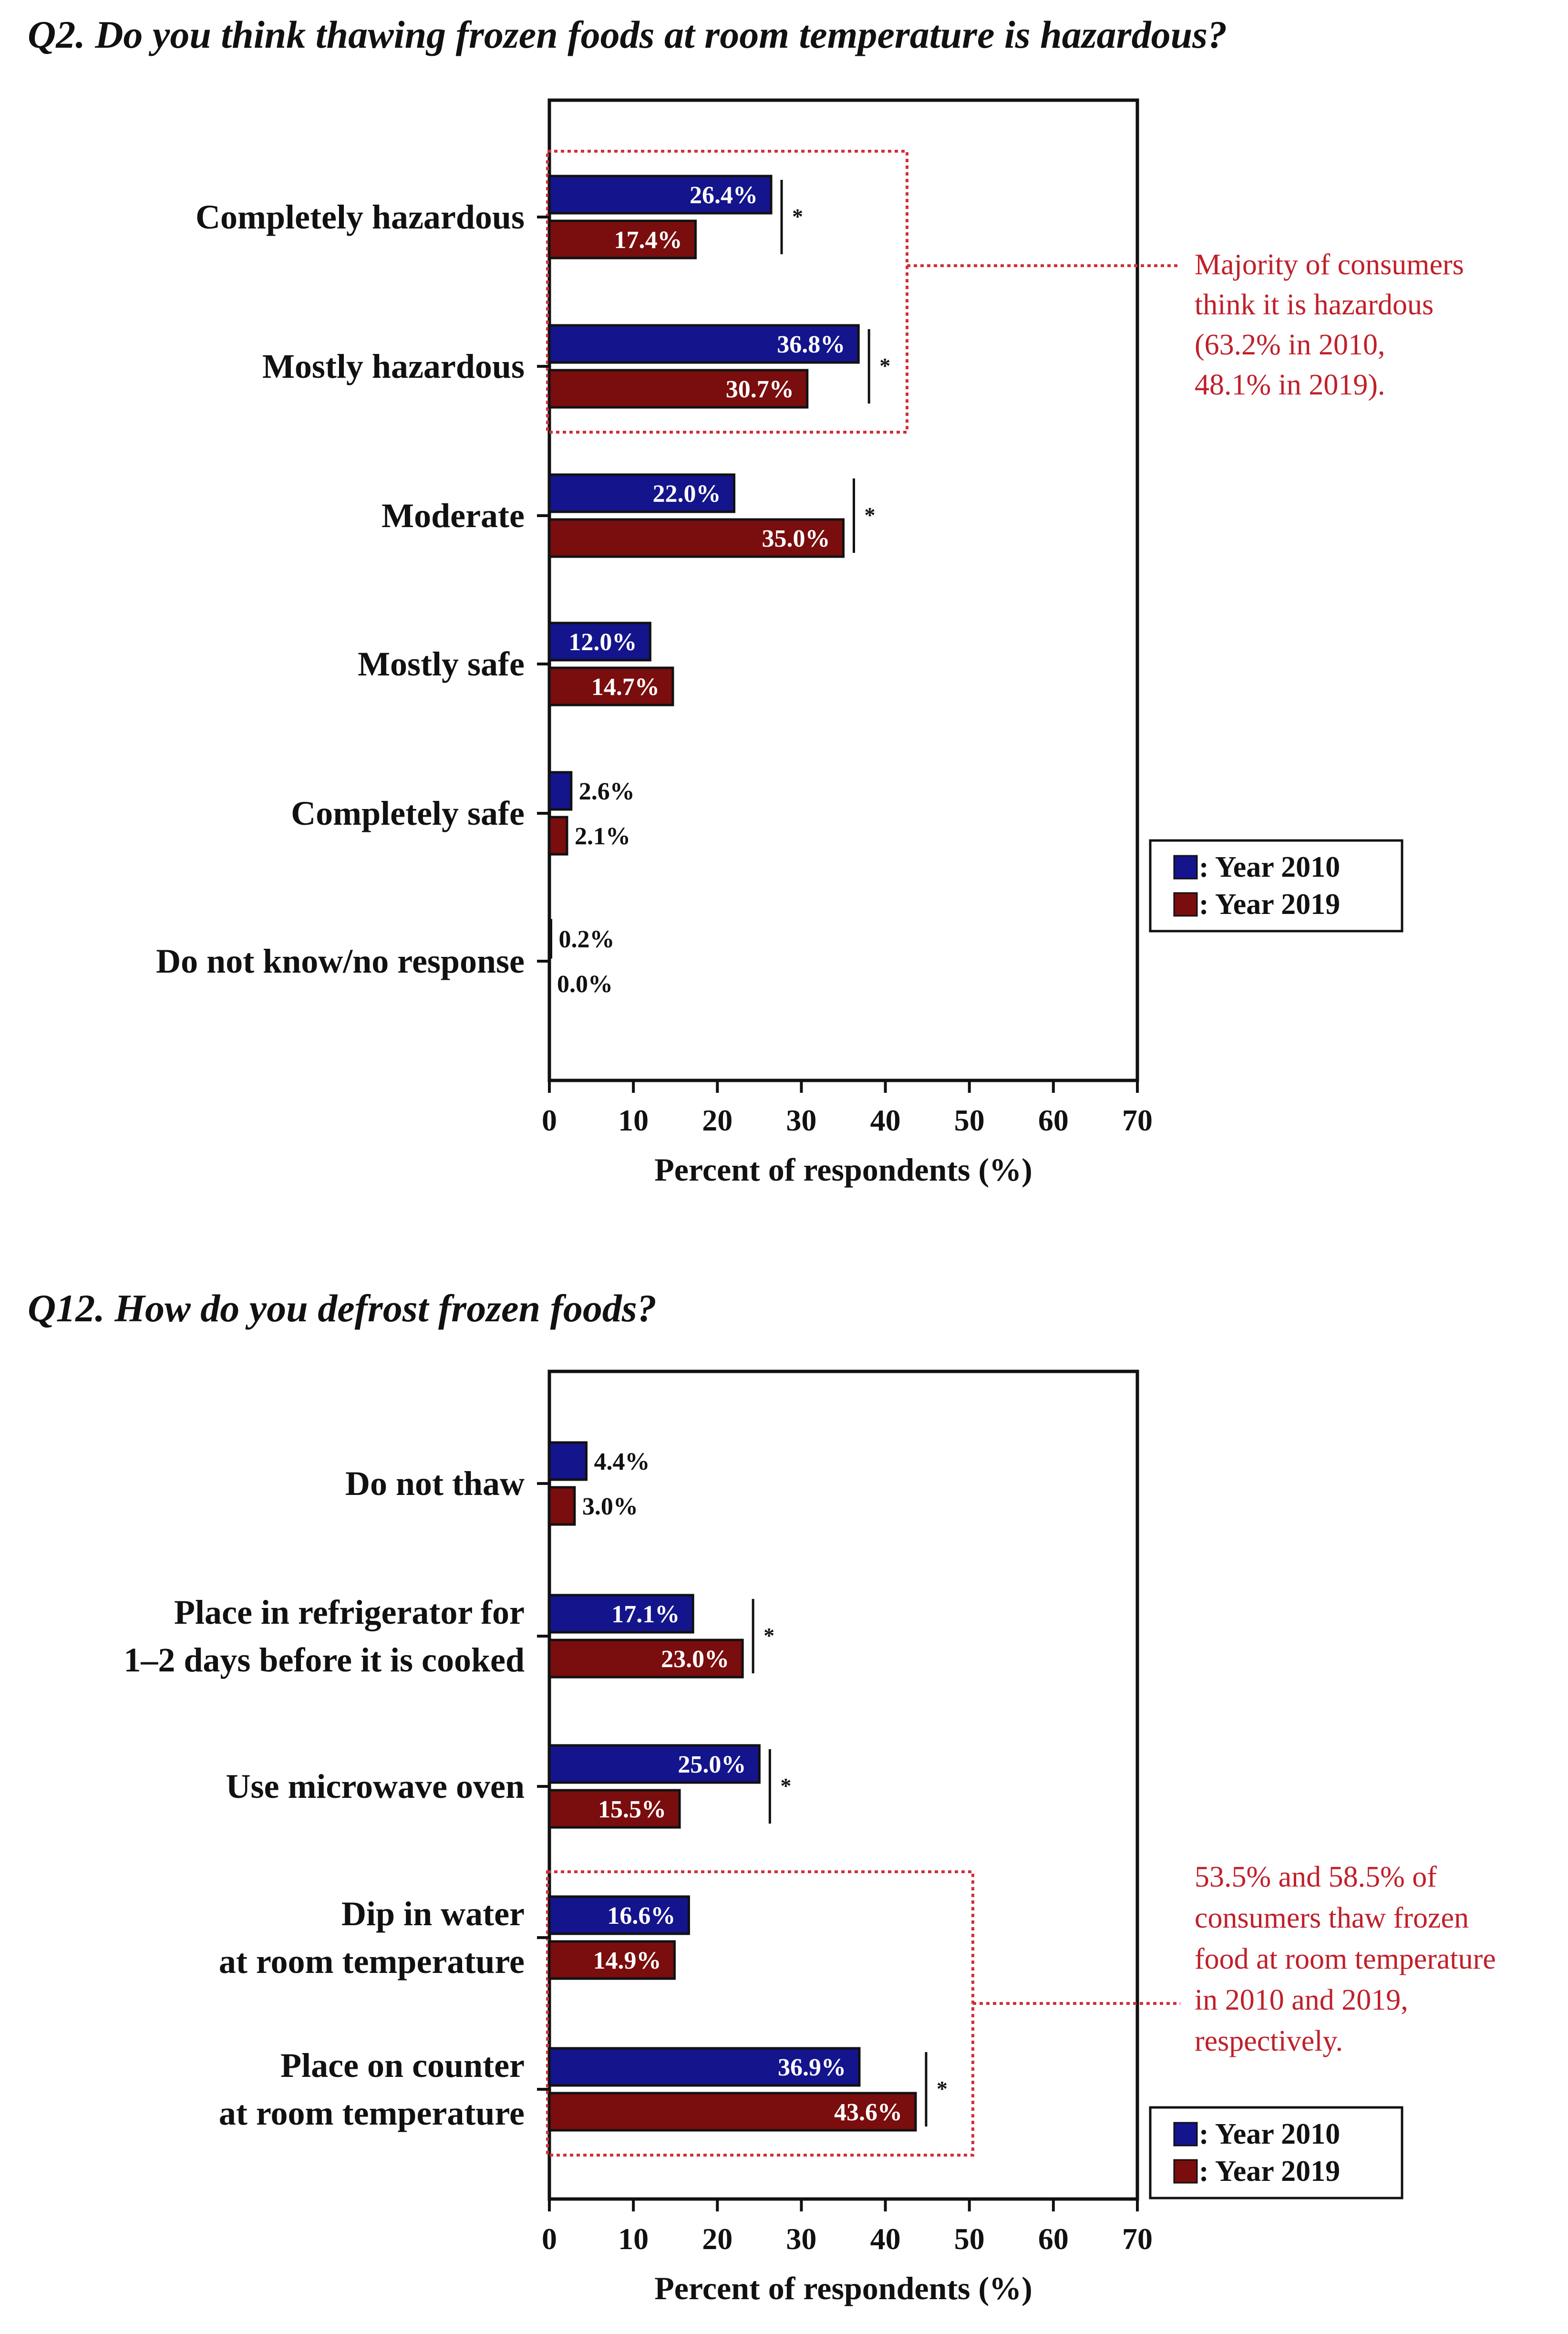 Image resolution: width=1568 pixels, height=2334 pixels. What do you see at coordinates (648, 241) in the screenshot?
I see `q2-data-label-2019: 17.4%` at bounding box center [648, 241].